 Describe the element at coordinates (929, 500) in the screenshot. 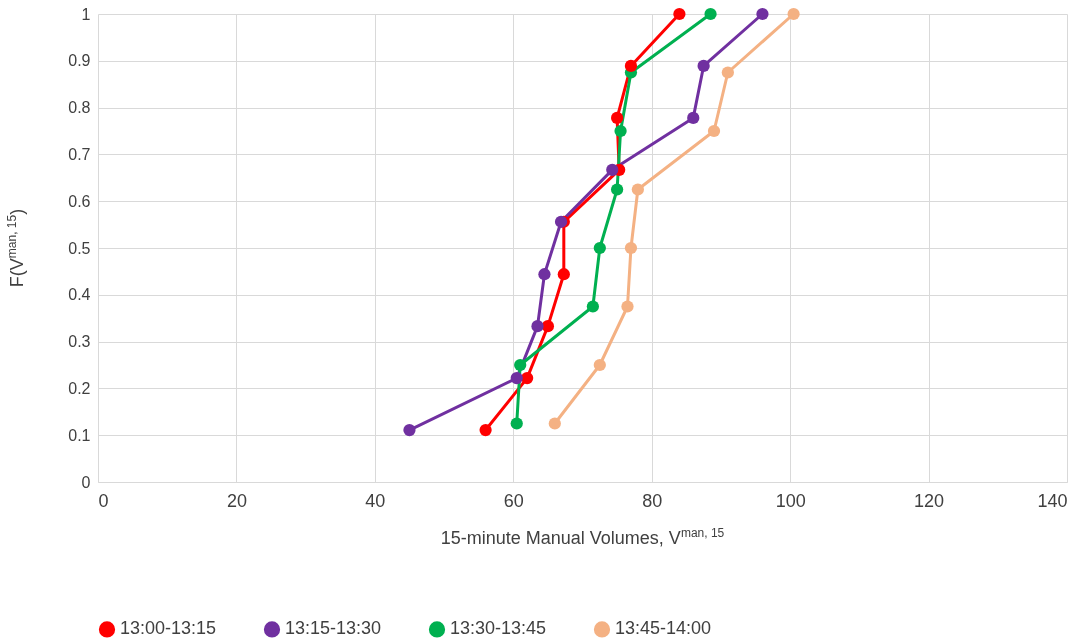

I see `x-tick-label: 120` at that location.